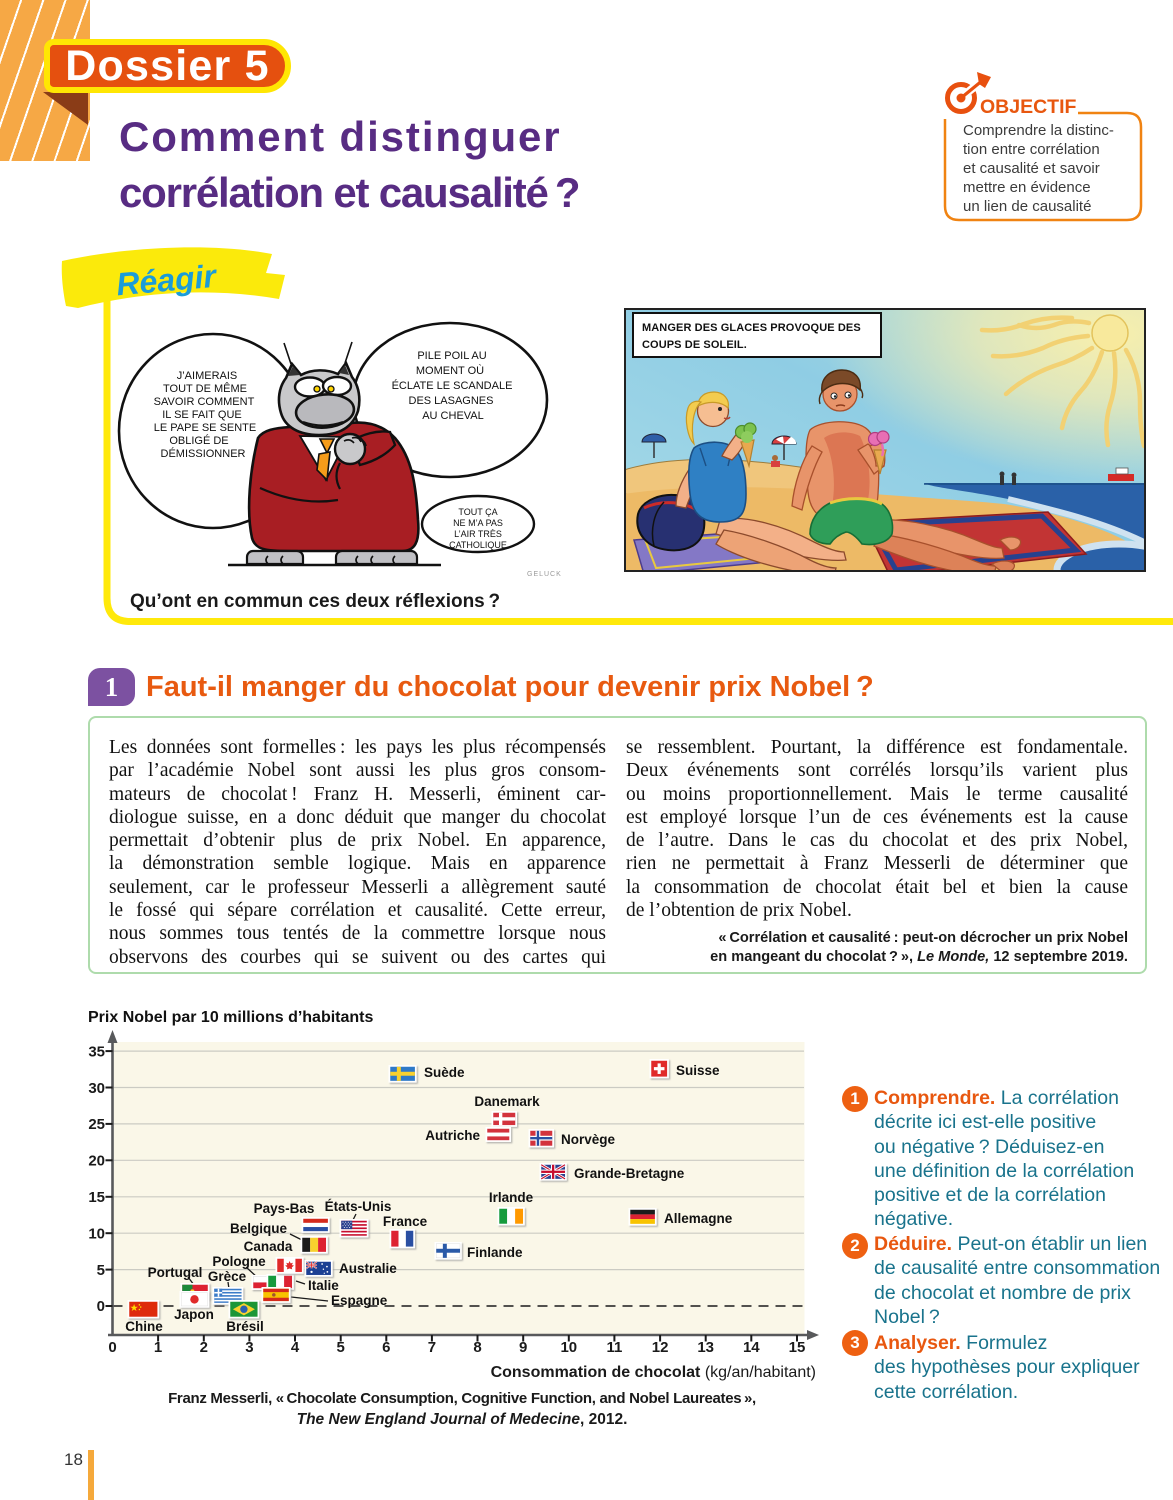  What do you see at coordinates (444, 1072) in the screenshot?
I see `svg-text: Suède` at bounding box center [444, 1072].